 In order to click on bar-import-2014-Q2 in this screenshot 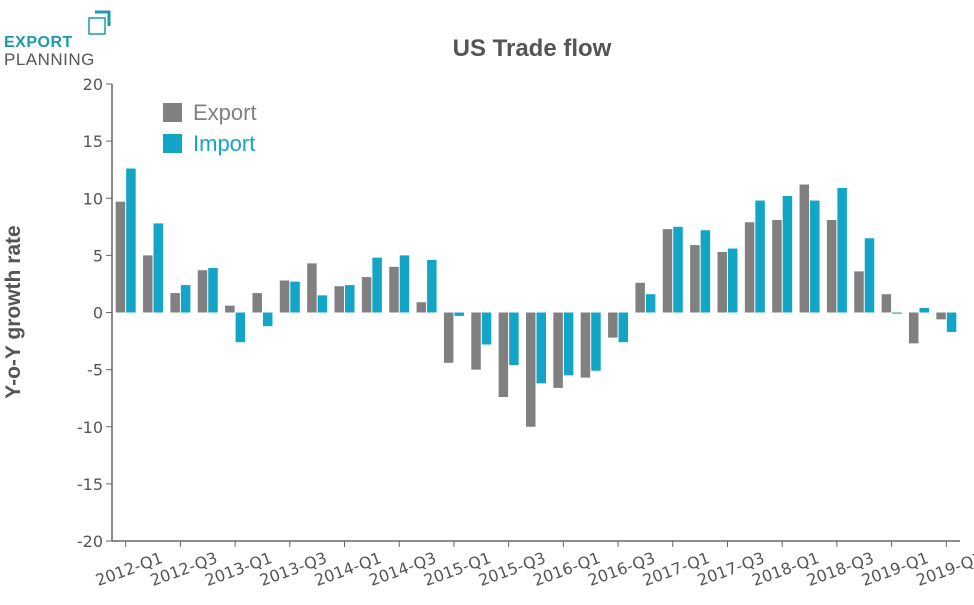, I will do `click(377, 285)`.